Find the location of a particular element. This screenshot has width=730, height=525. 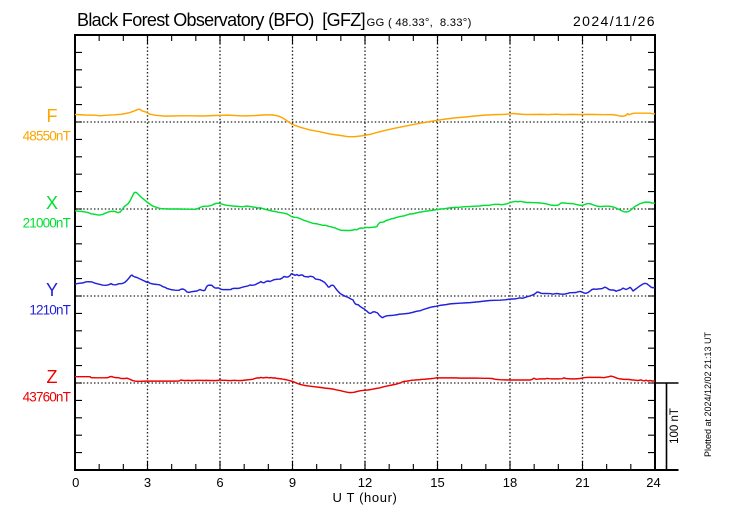

svg-text: Plotted at 2024/12/02 21:13 UT is located at coordinates (708, 394).